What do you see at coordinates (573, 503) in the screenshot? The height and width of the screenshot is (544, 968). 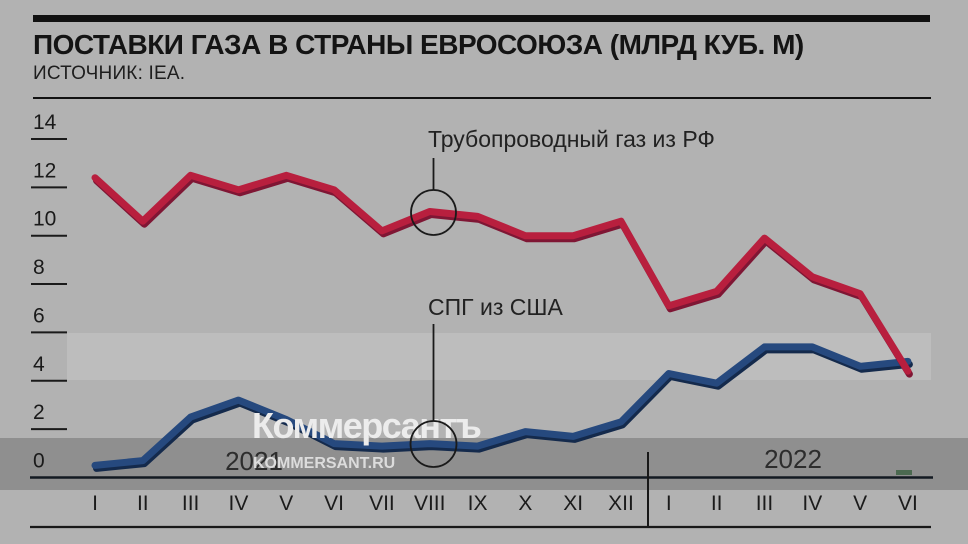 I see `x-month-label: XI` at bounding box center [573, 503].